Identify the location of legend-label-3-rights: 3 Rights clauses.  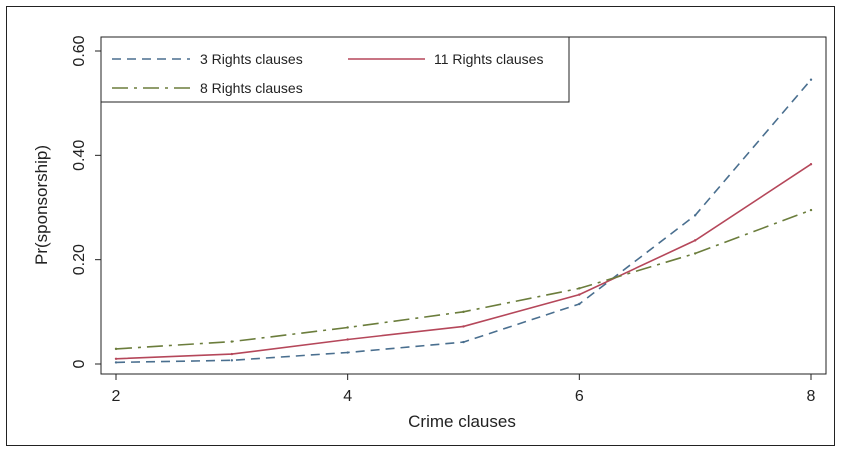
(251, 59).